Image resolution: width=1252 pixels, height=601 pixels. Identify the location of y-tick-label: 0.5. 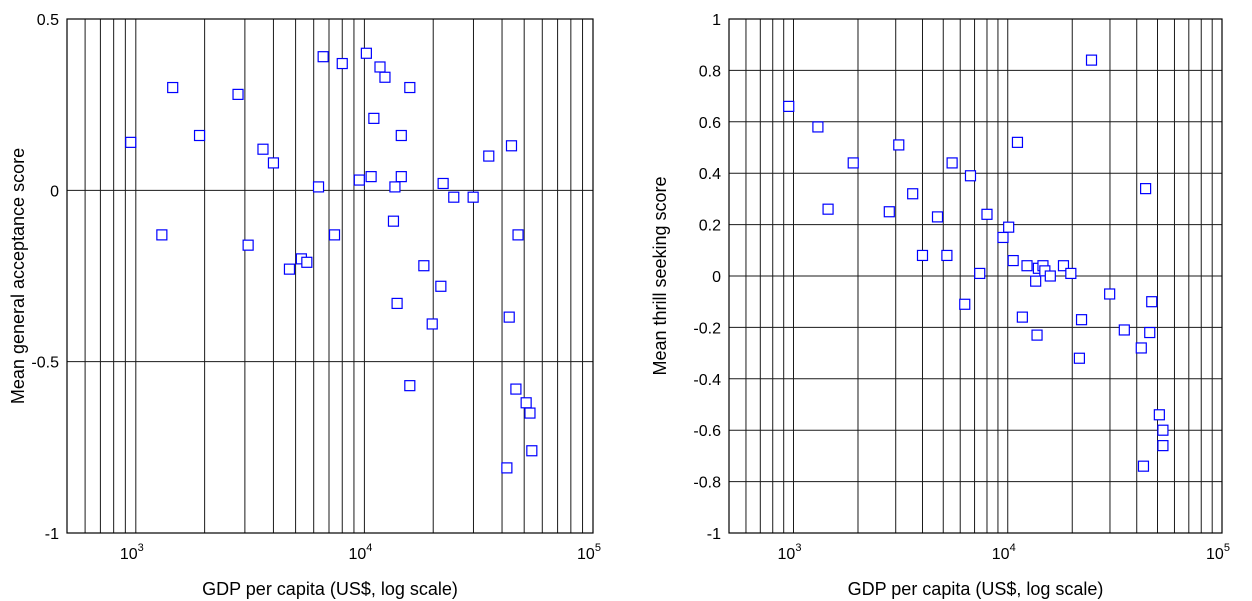
(48, 20).